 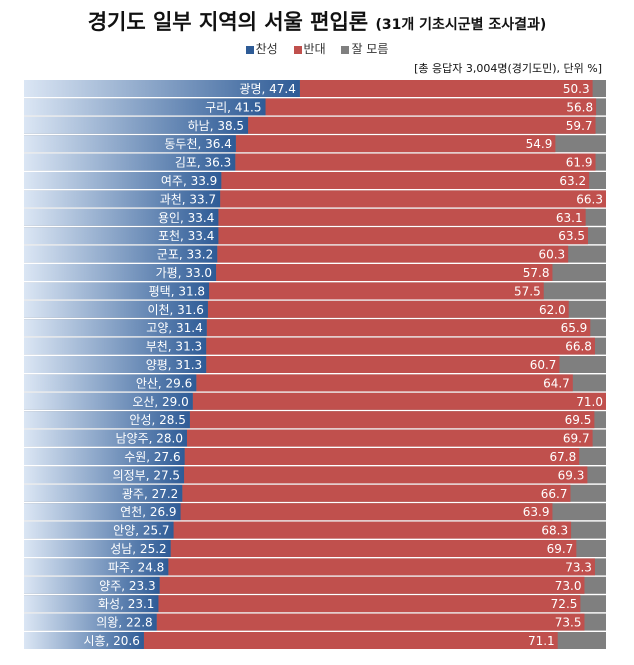 What do you see at coordinates (297, 49) in the screenshot?
I see `legend-swatch-oppose` at bounding box center [297, 49].